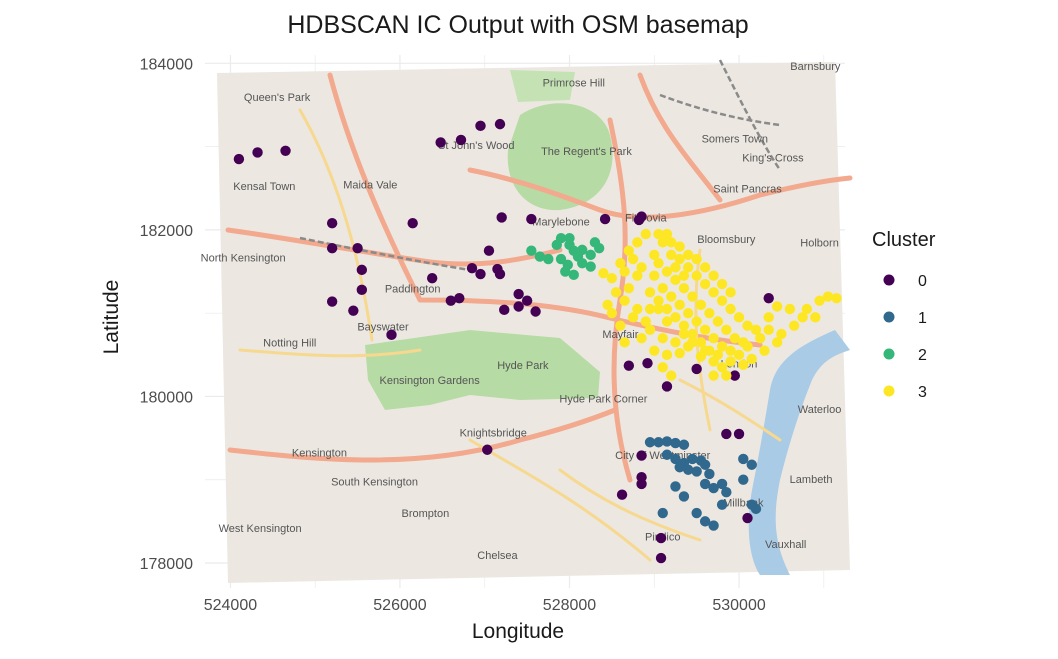  Describe the element at coordinates (277, 98) in the screenshot. I see `basemap-label: Queen's Park` at that location.